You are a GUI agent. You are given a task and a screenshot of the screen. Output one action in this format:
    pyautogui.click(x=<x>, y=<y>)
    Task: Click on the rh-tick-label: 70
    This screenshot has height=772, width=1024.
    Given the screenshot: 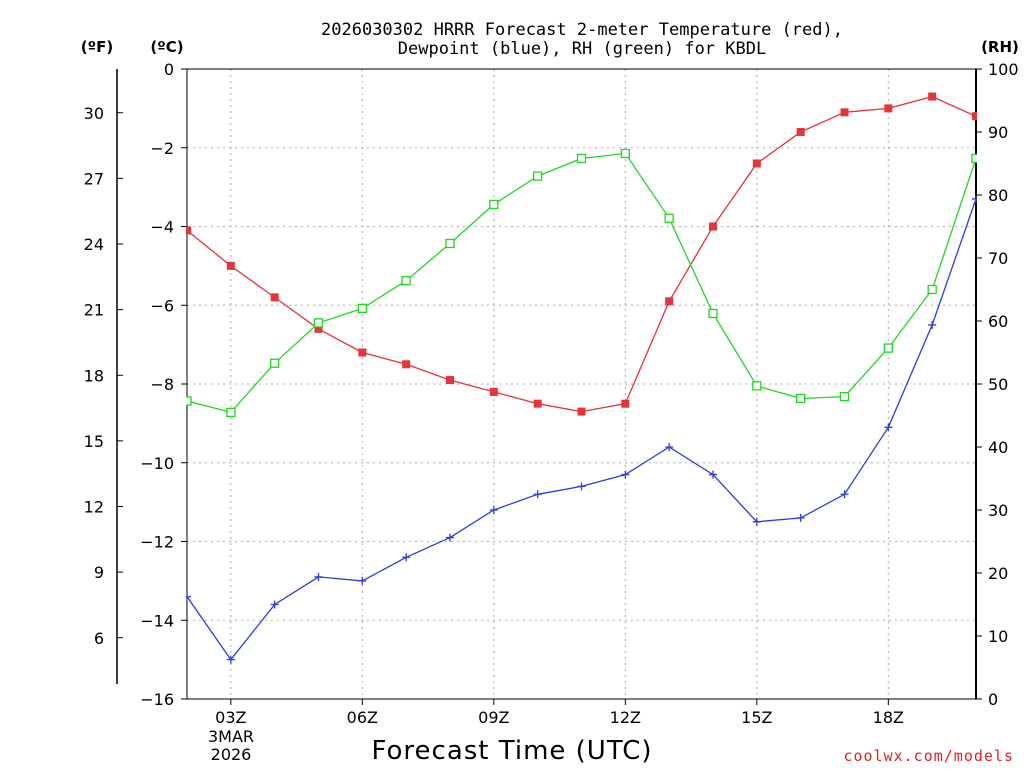 What is the action you would take?
    pyautogui.click(x=998, y=258)
    